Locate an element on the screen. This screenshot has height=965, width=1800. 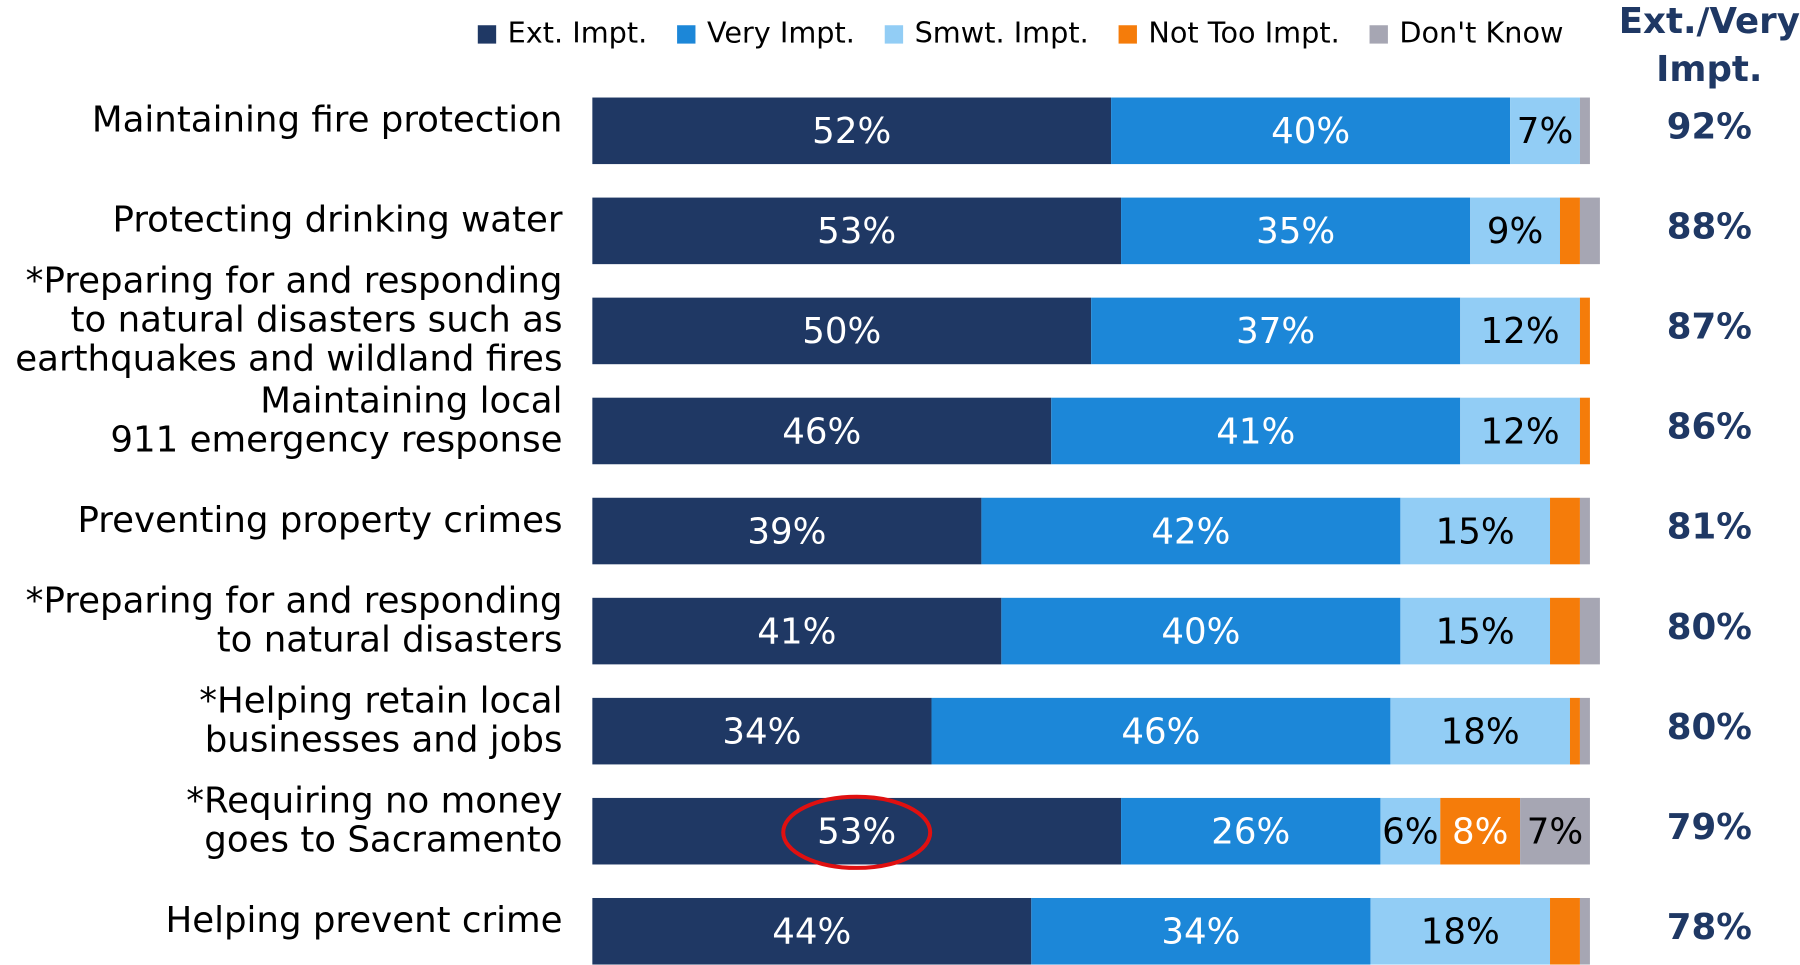
category-label: Protecting drinking water is located at coordinates (338, 220).